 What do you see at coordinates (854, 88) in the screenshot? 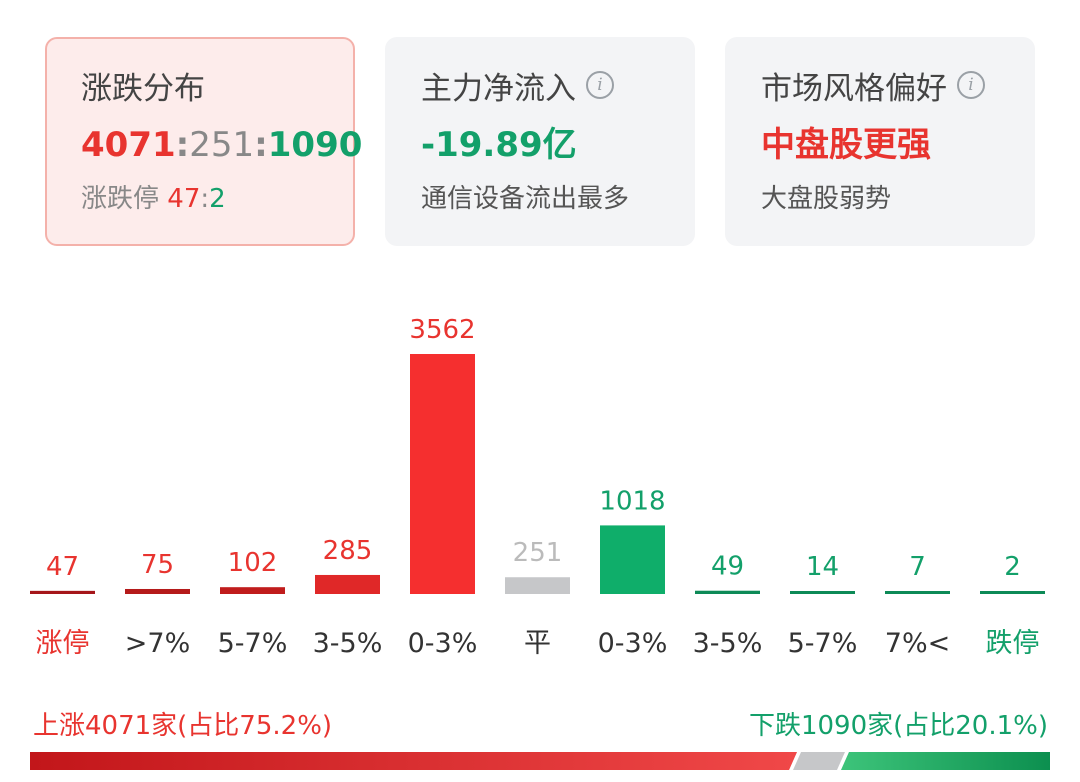
I see `card-title-text: 市场风格偏好` at bounding box center [854, 88].